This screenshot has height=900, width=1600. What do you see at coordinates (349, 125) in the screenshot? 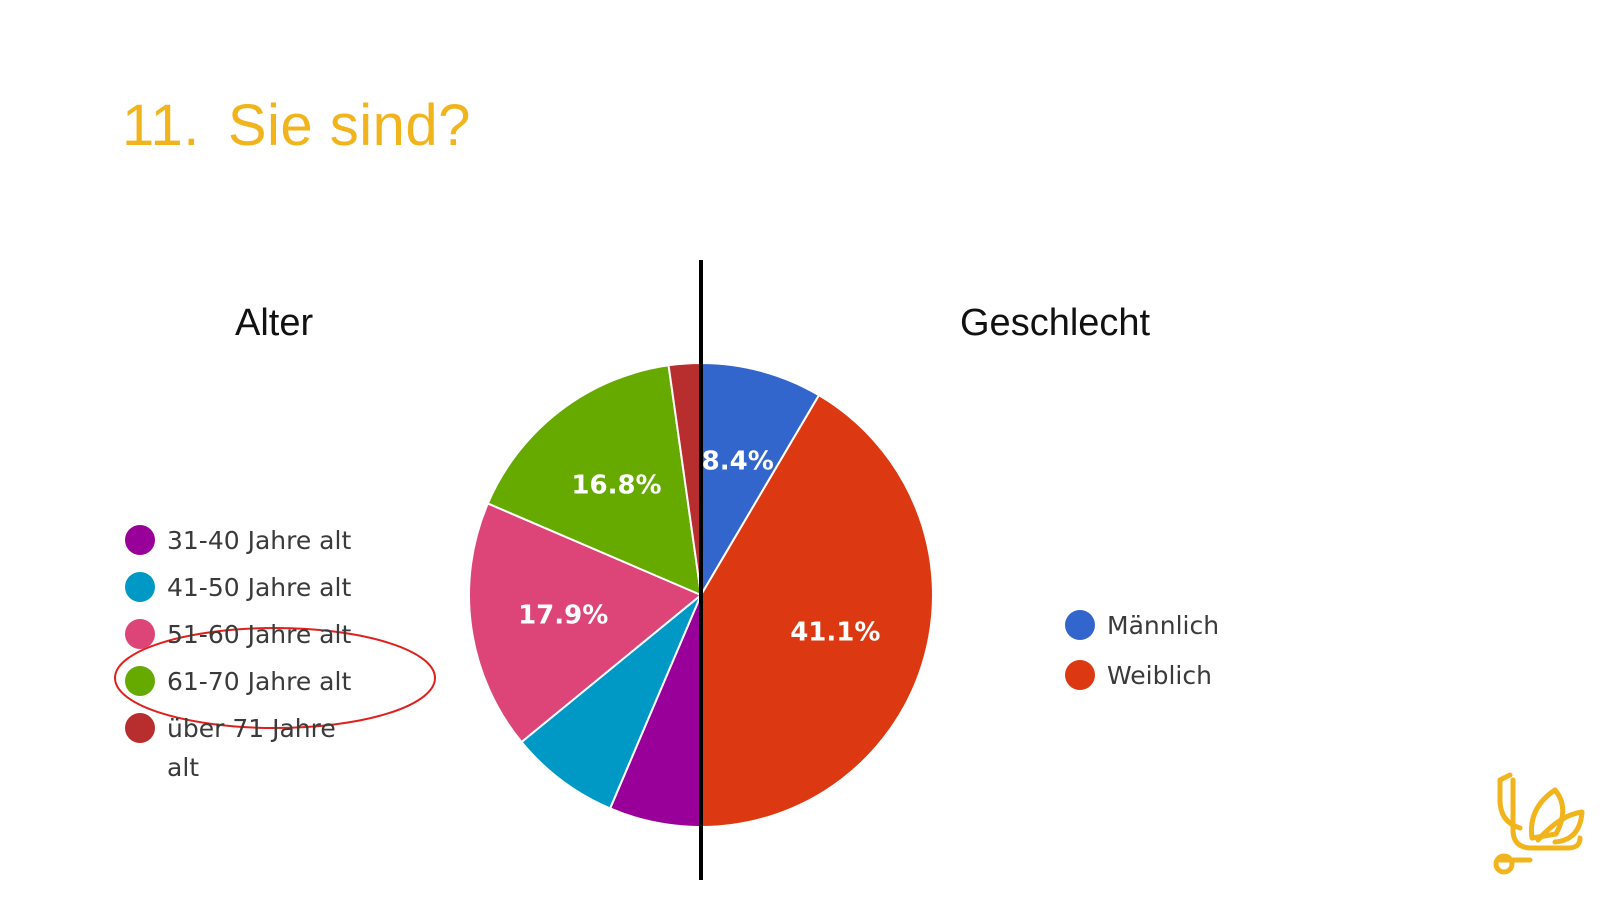
I see `slide-title-text: Sie sind?` at bounding box center [349, 125].